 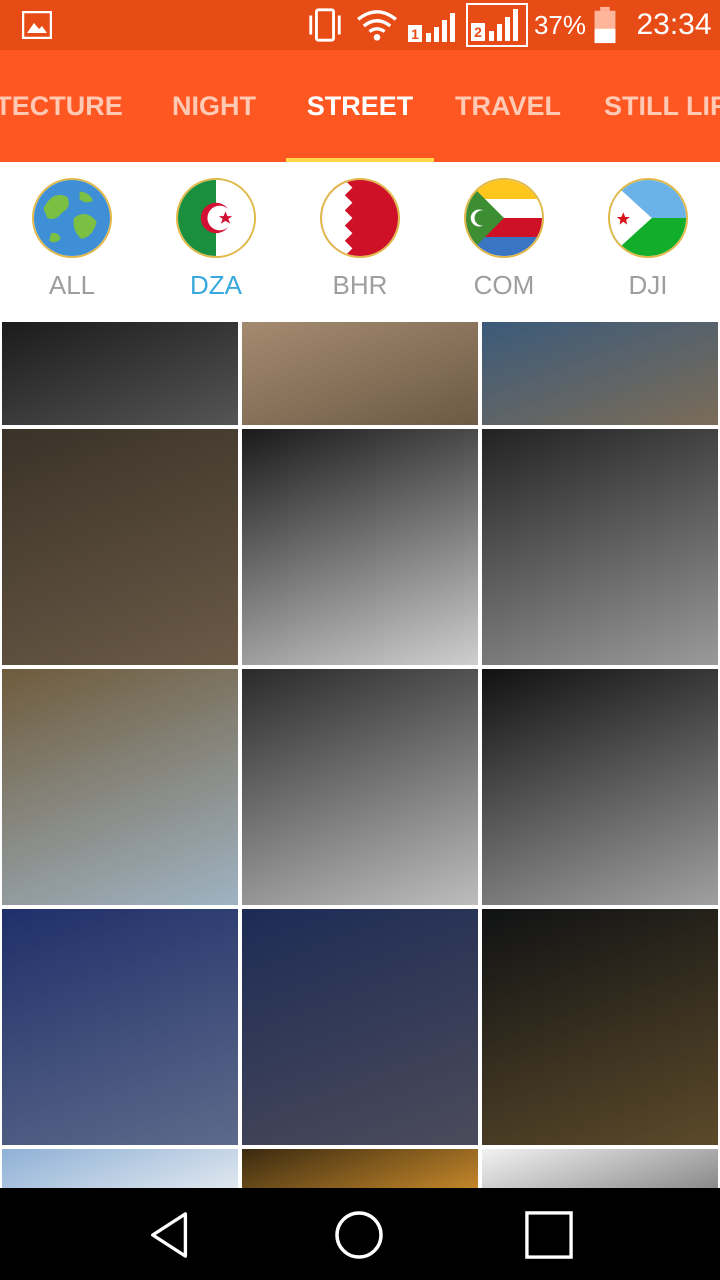 I want to click on status-bar: 1 2 37% 23:34, so click(x=360, y=25).